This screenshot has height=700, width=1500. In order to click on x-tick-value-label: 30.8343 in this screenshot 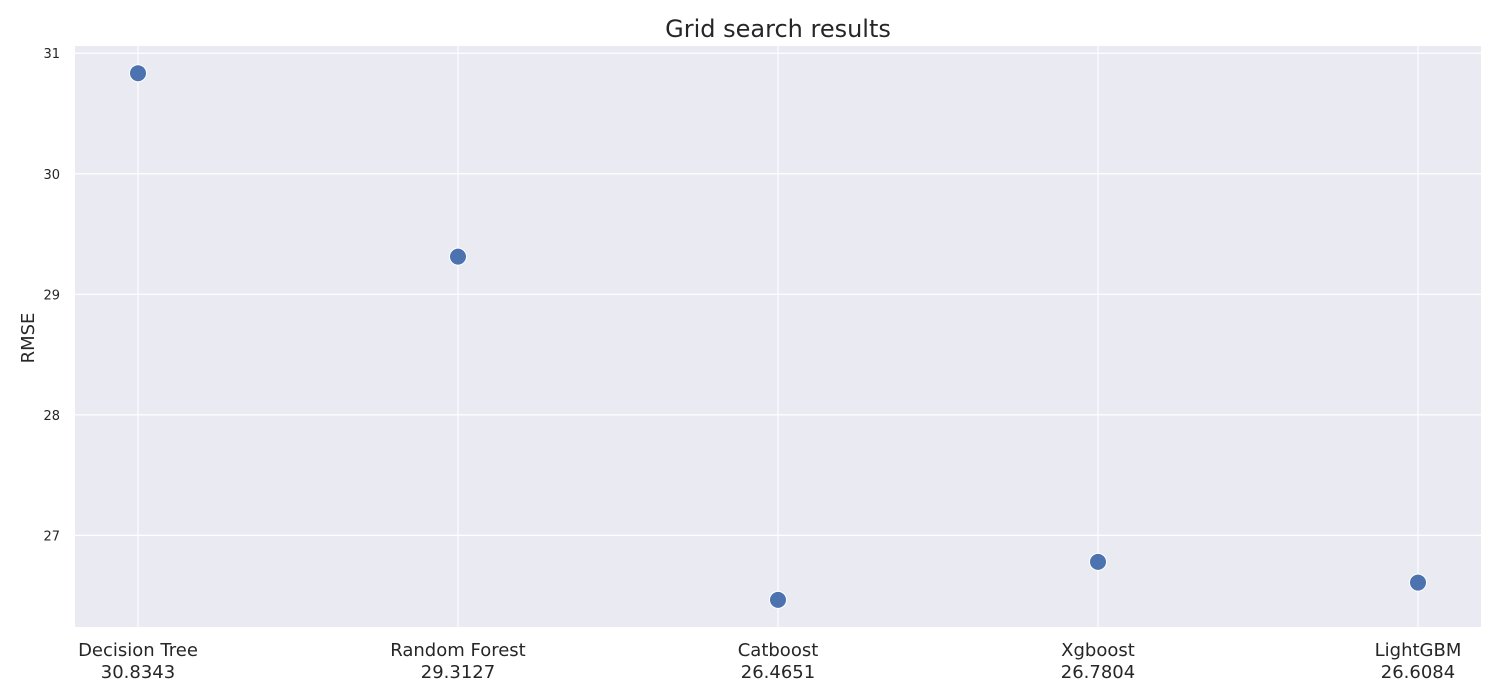, I will do `click(138, 672)`.